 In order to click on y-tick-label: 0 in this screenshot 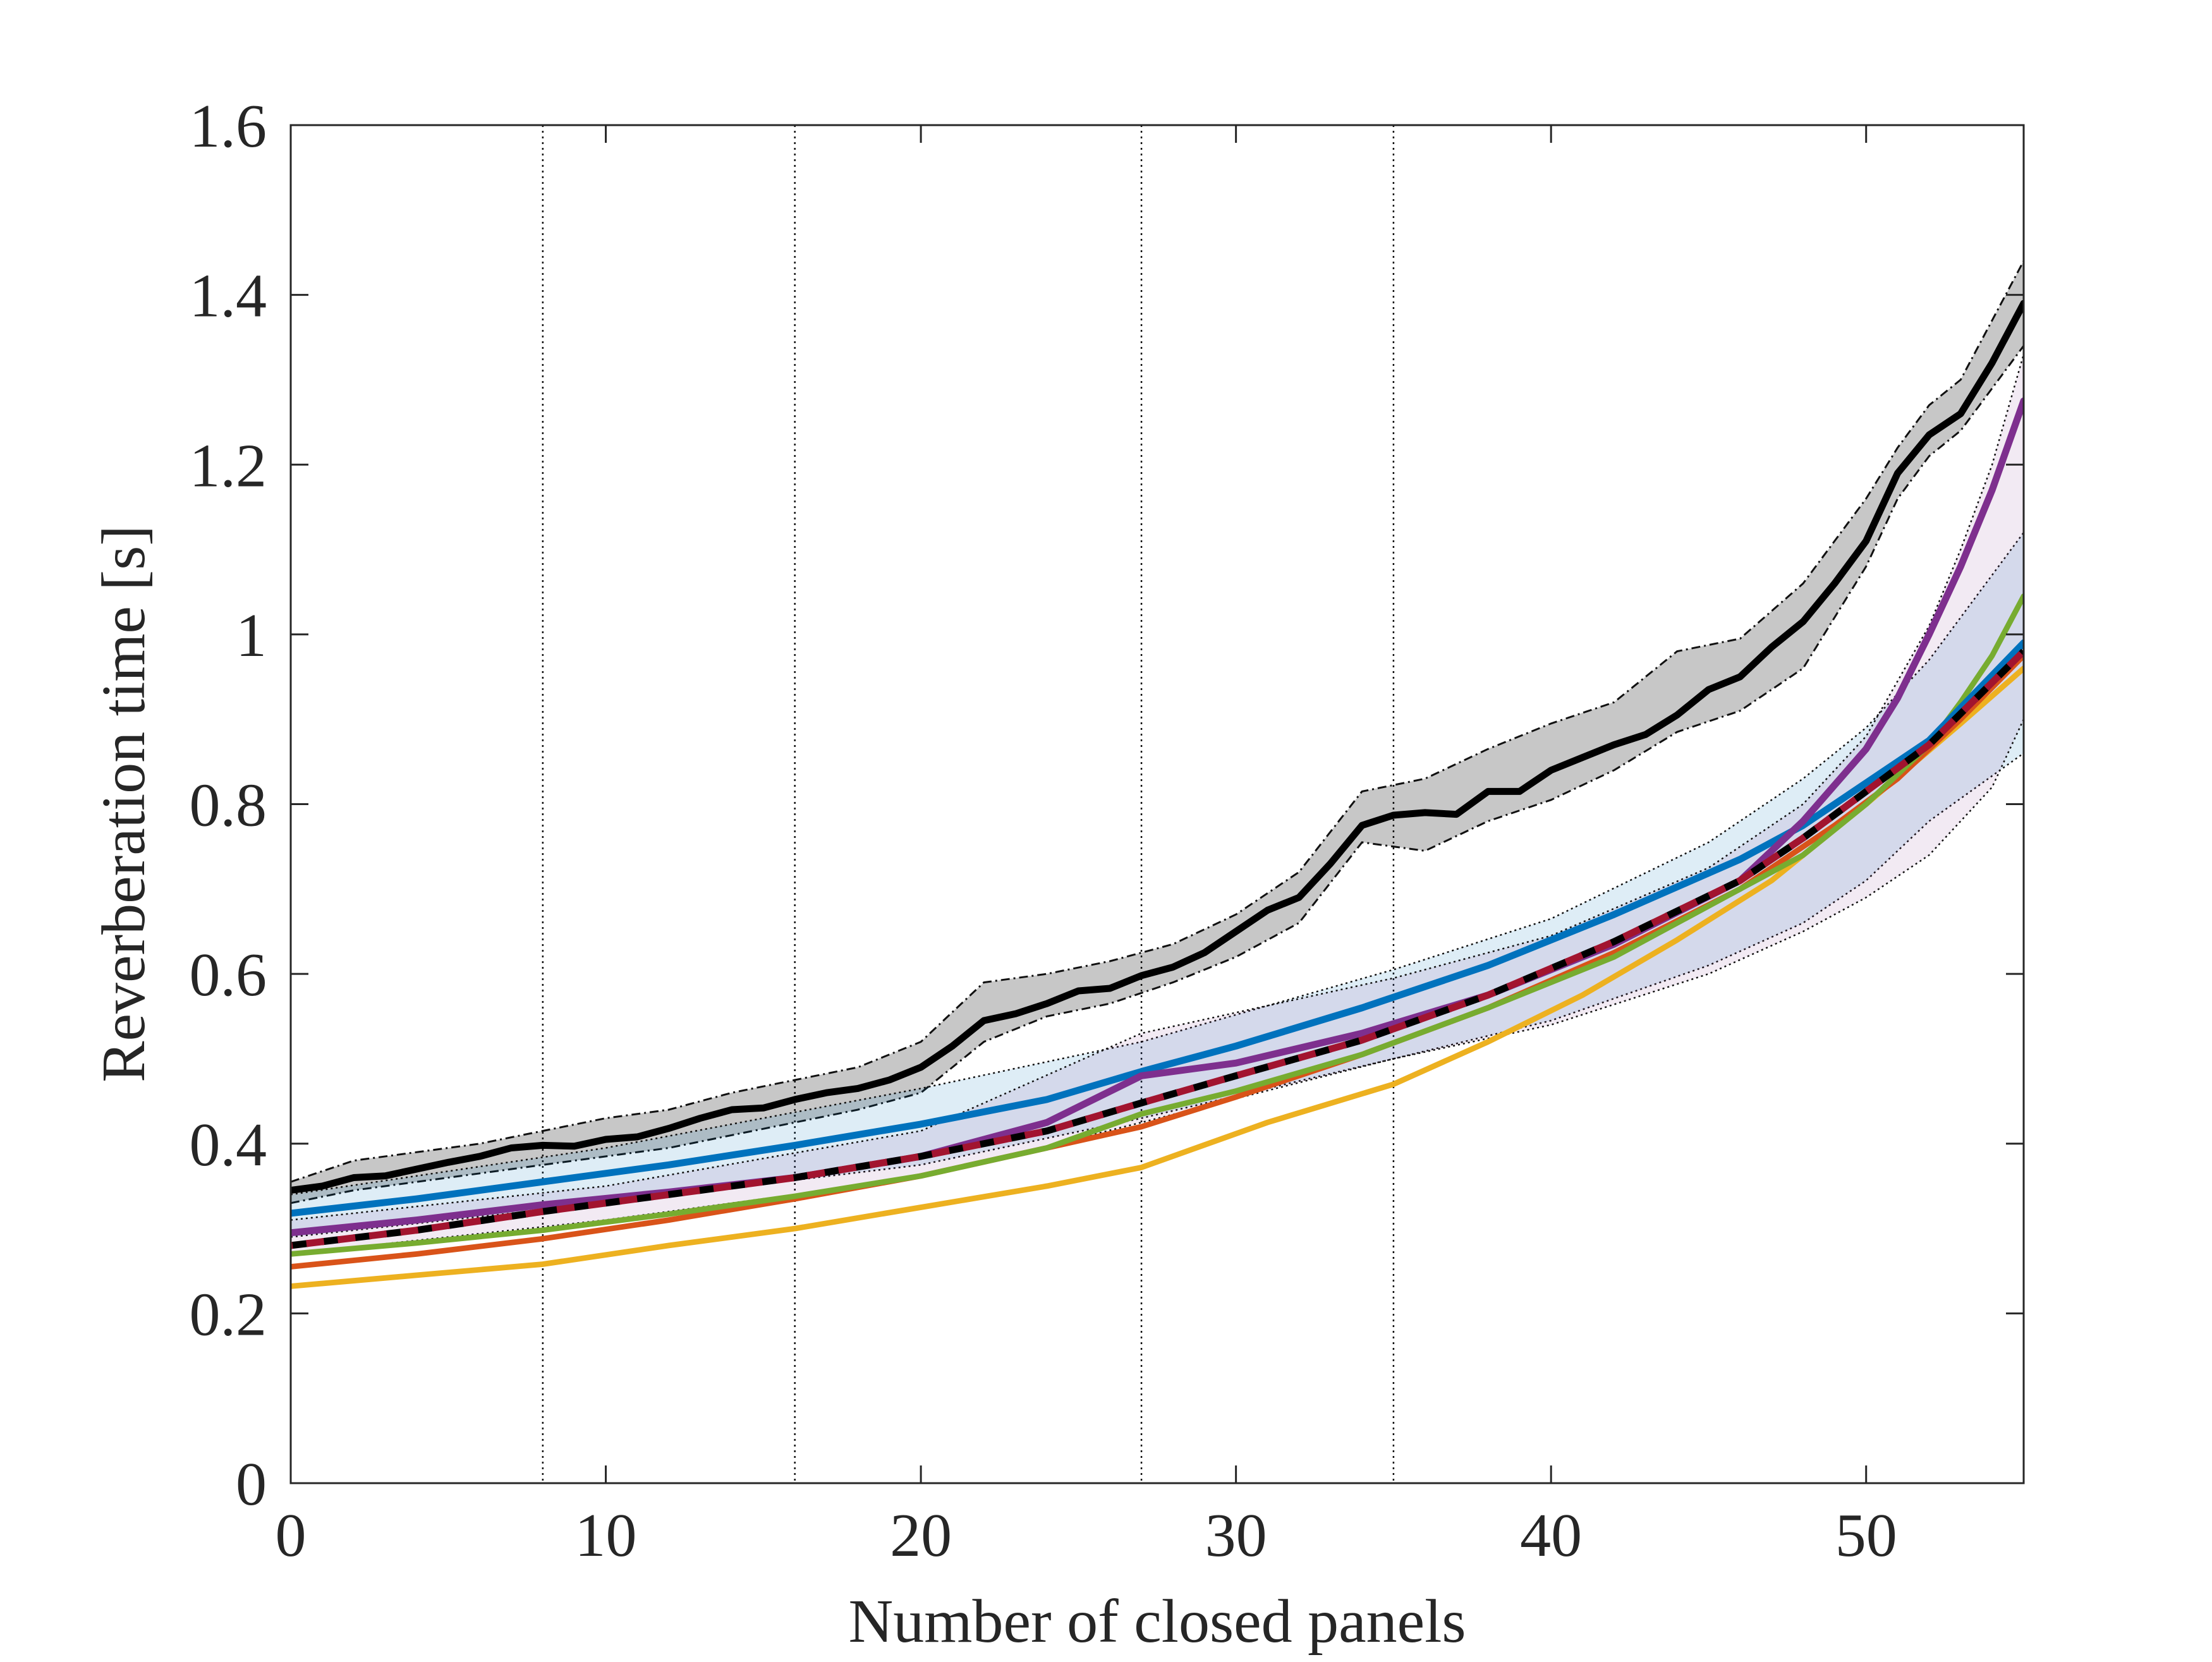, I will do `click(251, 1484)`.